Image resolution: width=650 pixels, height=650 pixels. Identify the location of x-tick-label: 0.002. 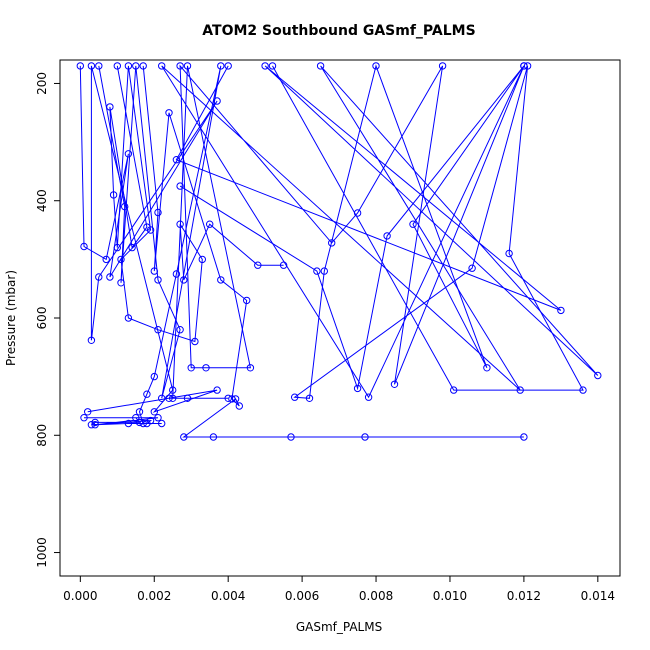
(154, 596).